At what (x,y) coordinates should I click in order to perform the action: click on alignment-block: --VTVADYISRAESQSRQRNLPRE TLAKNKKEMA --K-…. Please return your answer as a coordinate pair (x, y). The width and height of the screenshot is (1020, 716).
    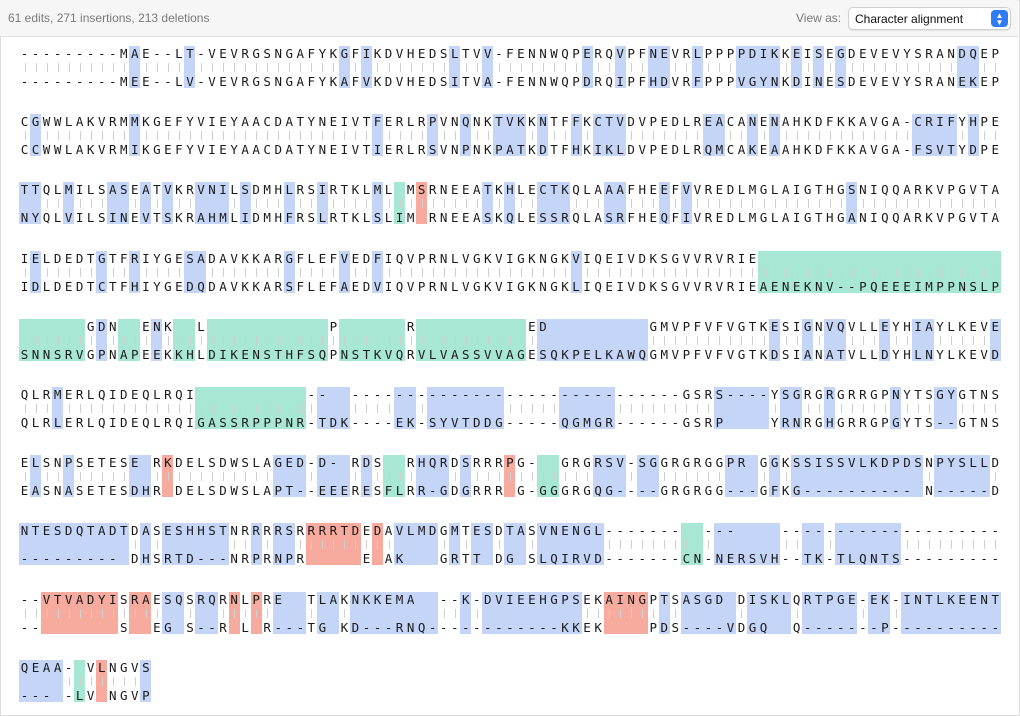
    Looking at the image, I should click on (510, 613).